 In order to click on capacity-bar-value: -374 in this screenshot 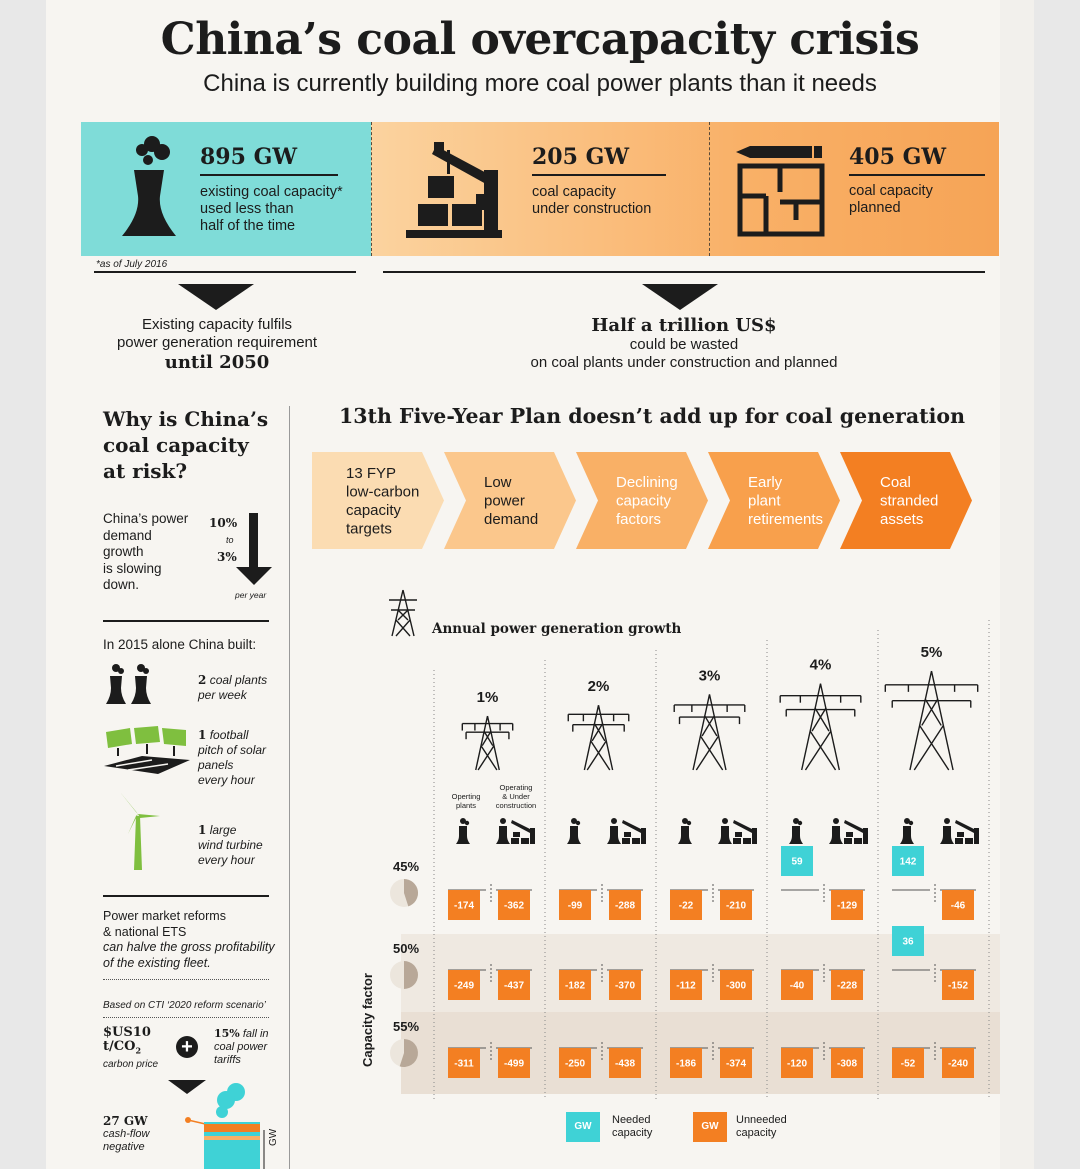, I will do `click(736, 1064)`.